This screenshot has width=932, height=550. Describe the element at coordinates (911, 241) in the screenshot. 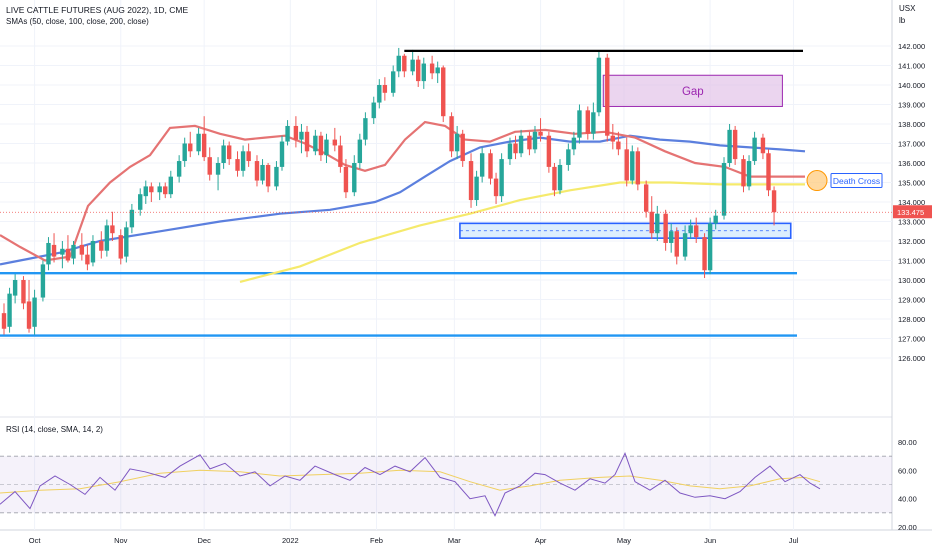

I see `price-tick-label: 132.000` at that location.